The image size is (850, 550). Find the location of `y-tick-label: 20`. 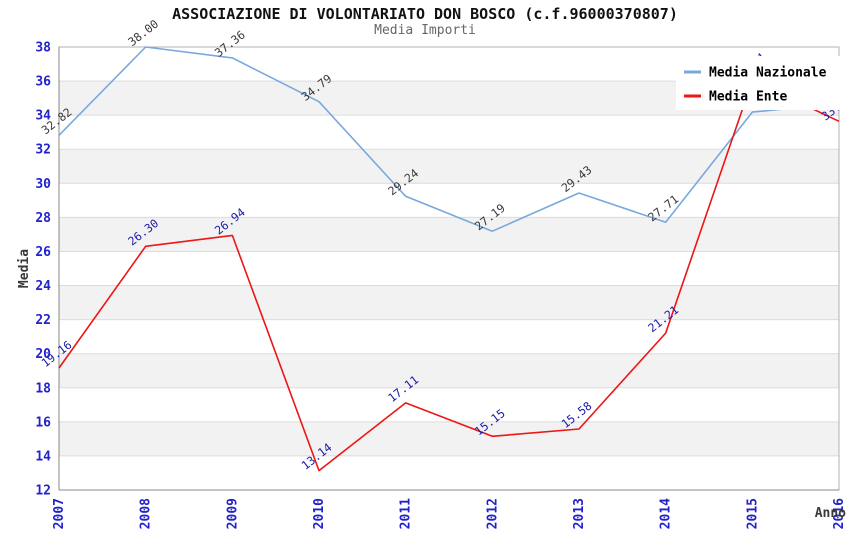

y-tick-label: 20 is located at coordinates (43, 354).